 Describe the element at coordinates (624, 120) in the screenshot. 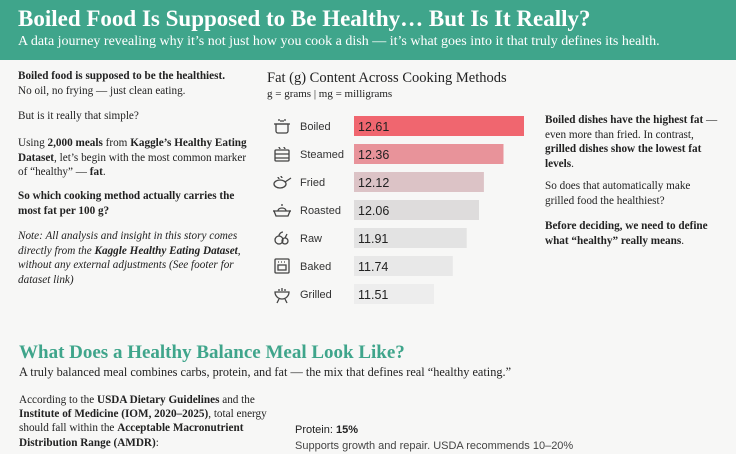

I see `insight-highlight: Boiled dishes have the highest fat` at that location.